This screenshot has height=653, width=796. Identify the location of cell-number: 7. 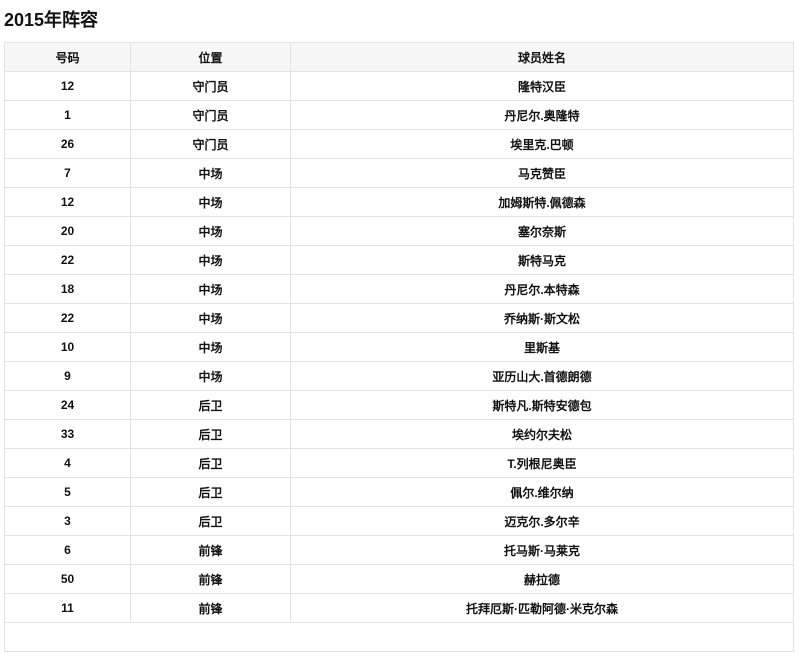
(67, 173).